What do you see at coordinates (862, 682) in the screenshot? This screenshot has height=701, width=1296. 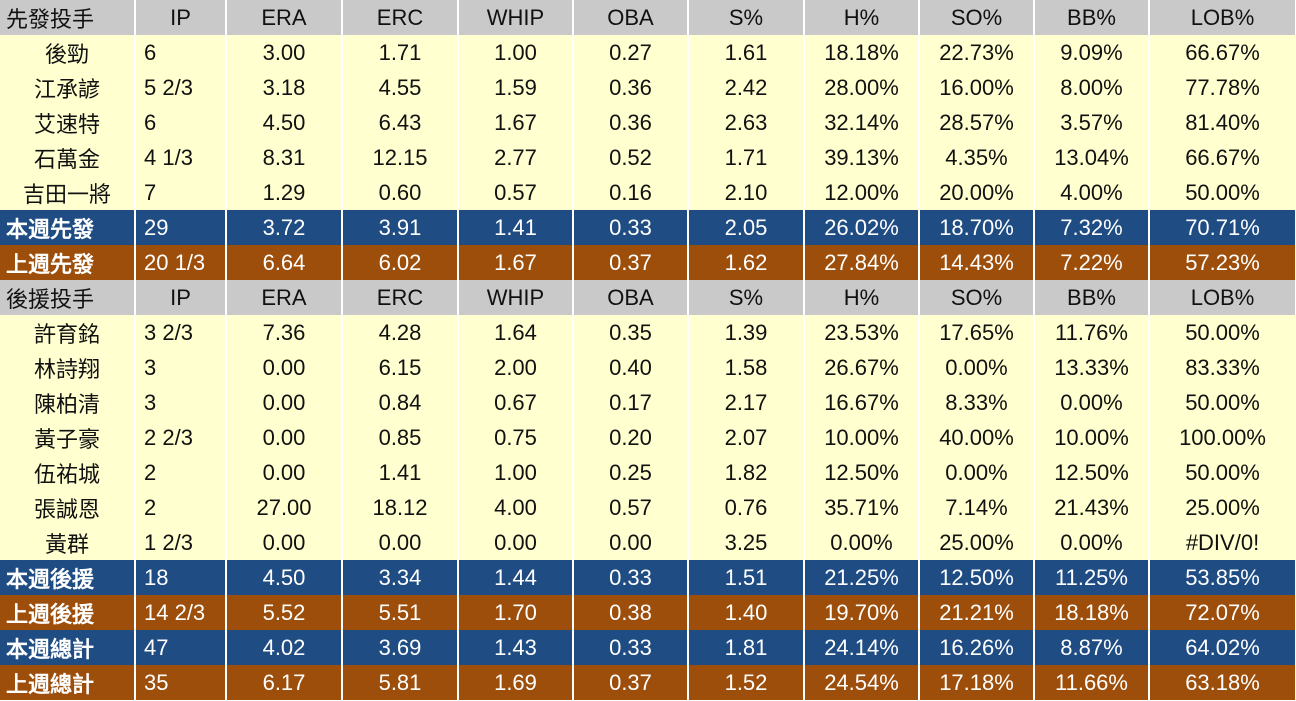 I see `stat-h-pct: 24.54%` at bounding box center [862, 682].